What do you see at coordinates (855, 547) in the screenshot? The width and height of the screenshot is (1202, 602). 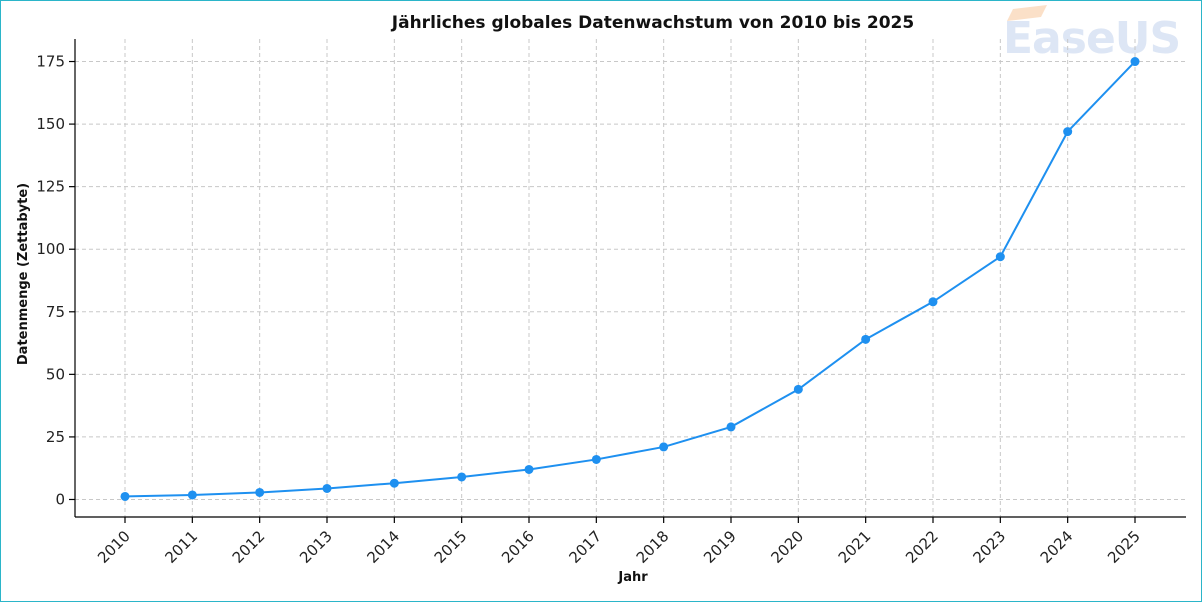 I see `x-tick-label: 2021` at bounding box center [855, 547].